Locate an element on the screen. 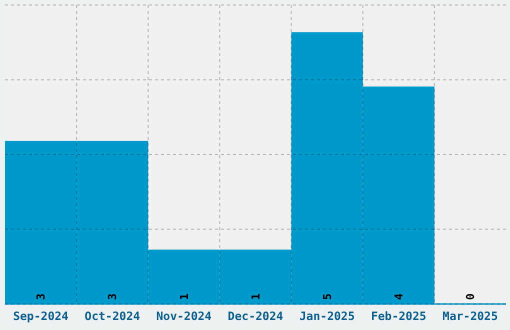 This screenshot has height=330, width=510. data-label: 0 is located at coordinates (471, 296).